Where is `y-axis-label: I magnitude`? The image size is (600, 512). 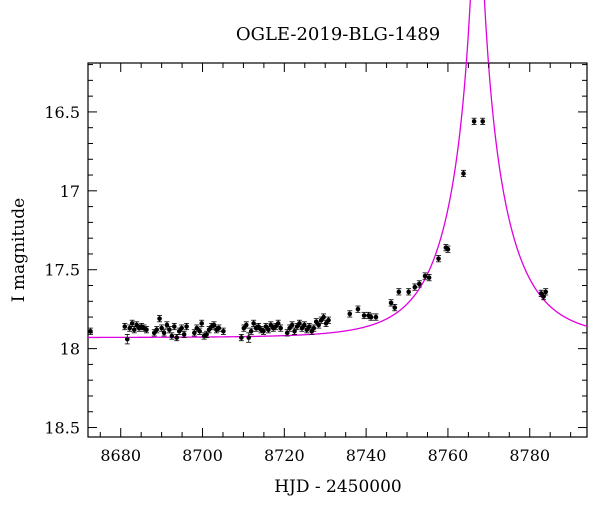
y-axis-label: I magnitude is located at coordinates (19, 250).